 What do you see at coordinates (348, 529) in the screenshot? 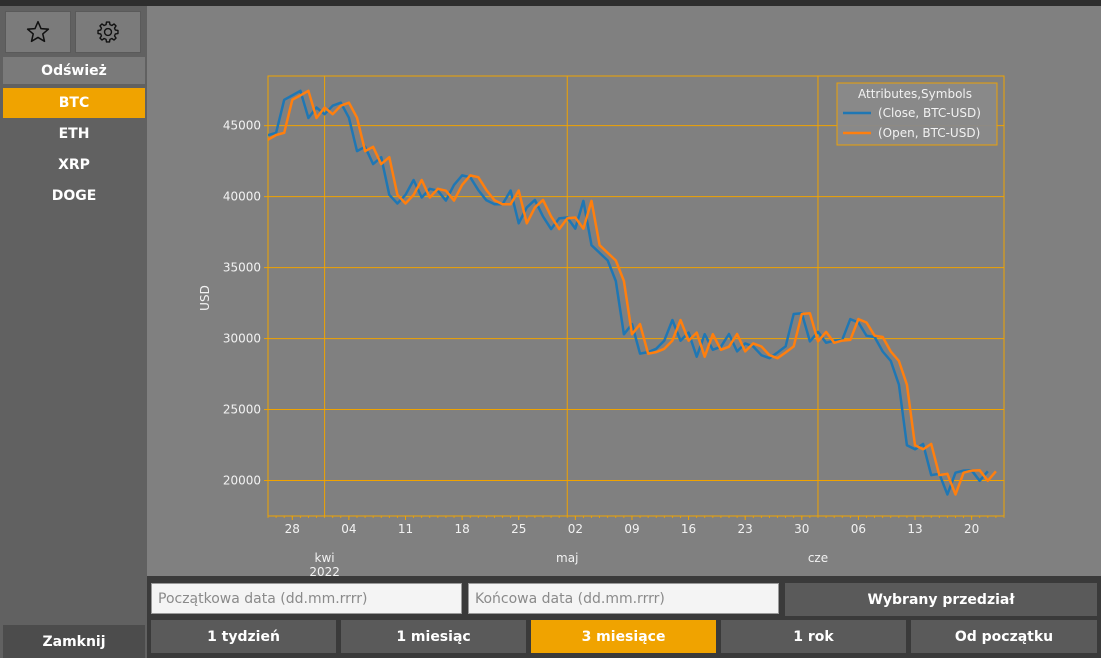
I see `x-tick-label: 04` at bounding box center [348, 529].